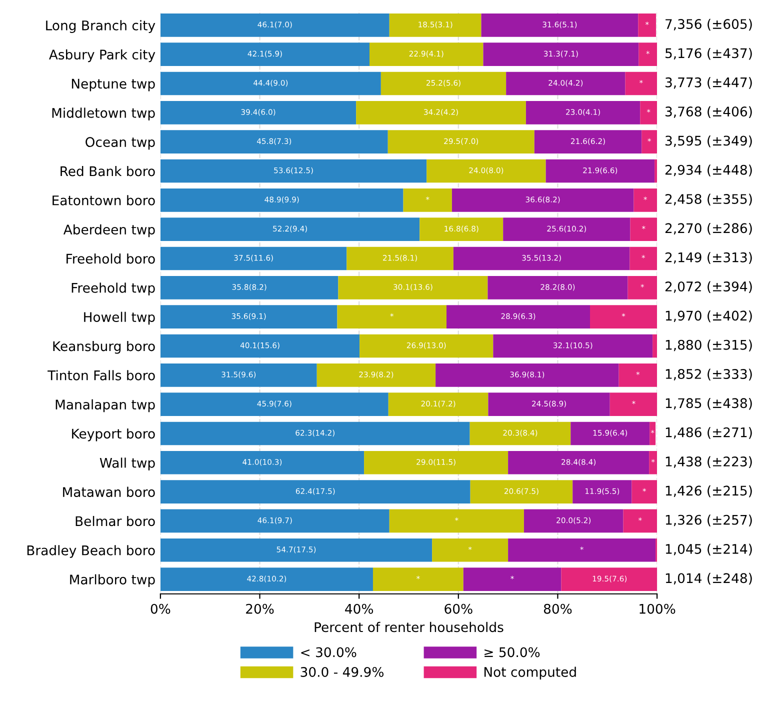 The height and width of the screenshot is (707, 764). What do you see at coordinates (709, 404) in the screenshot?
I see `total-label: 1,785 (±438)` at bounding box center [709, 404].